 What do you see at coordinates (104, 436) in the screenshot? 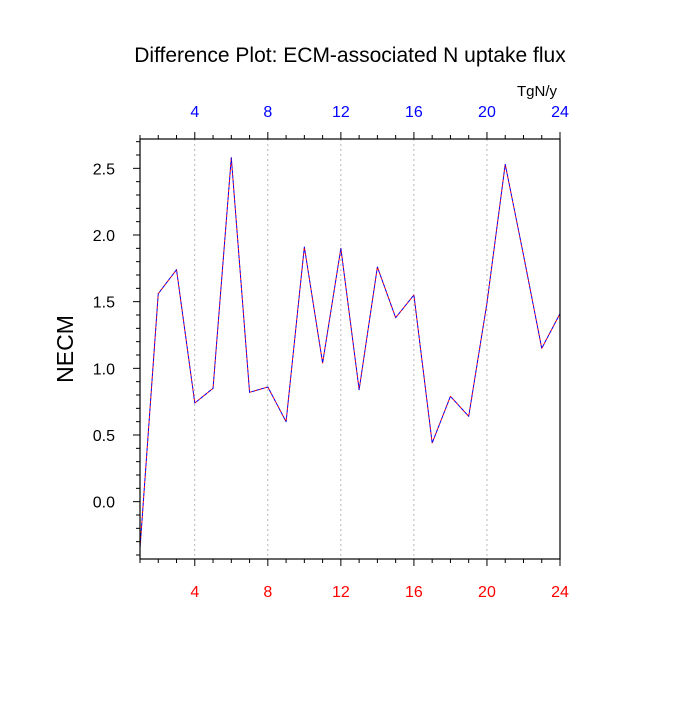
I see `y-tick-label: 0.5` at bounding box center [104, 436].